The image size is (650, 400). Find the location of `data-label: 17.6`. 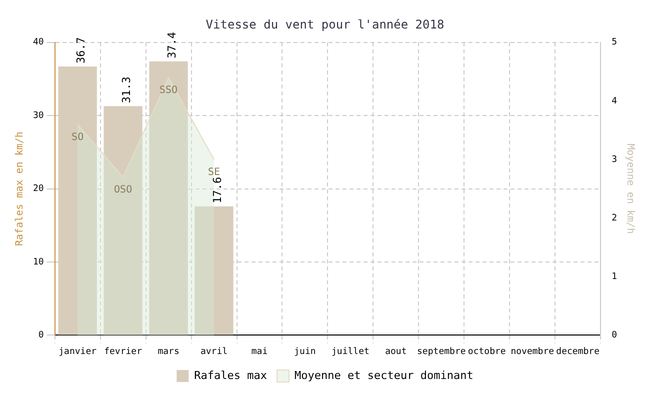

data-label: 17.6 is located at coordinates (217, 190).